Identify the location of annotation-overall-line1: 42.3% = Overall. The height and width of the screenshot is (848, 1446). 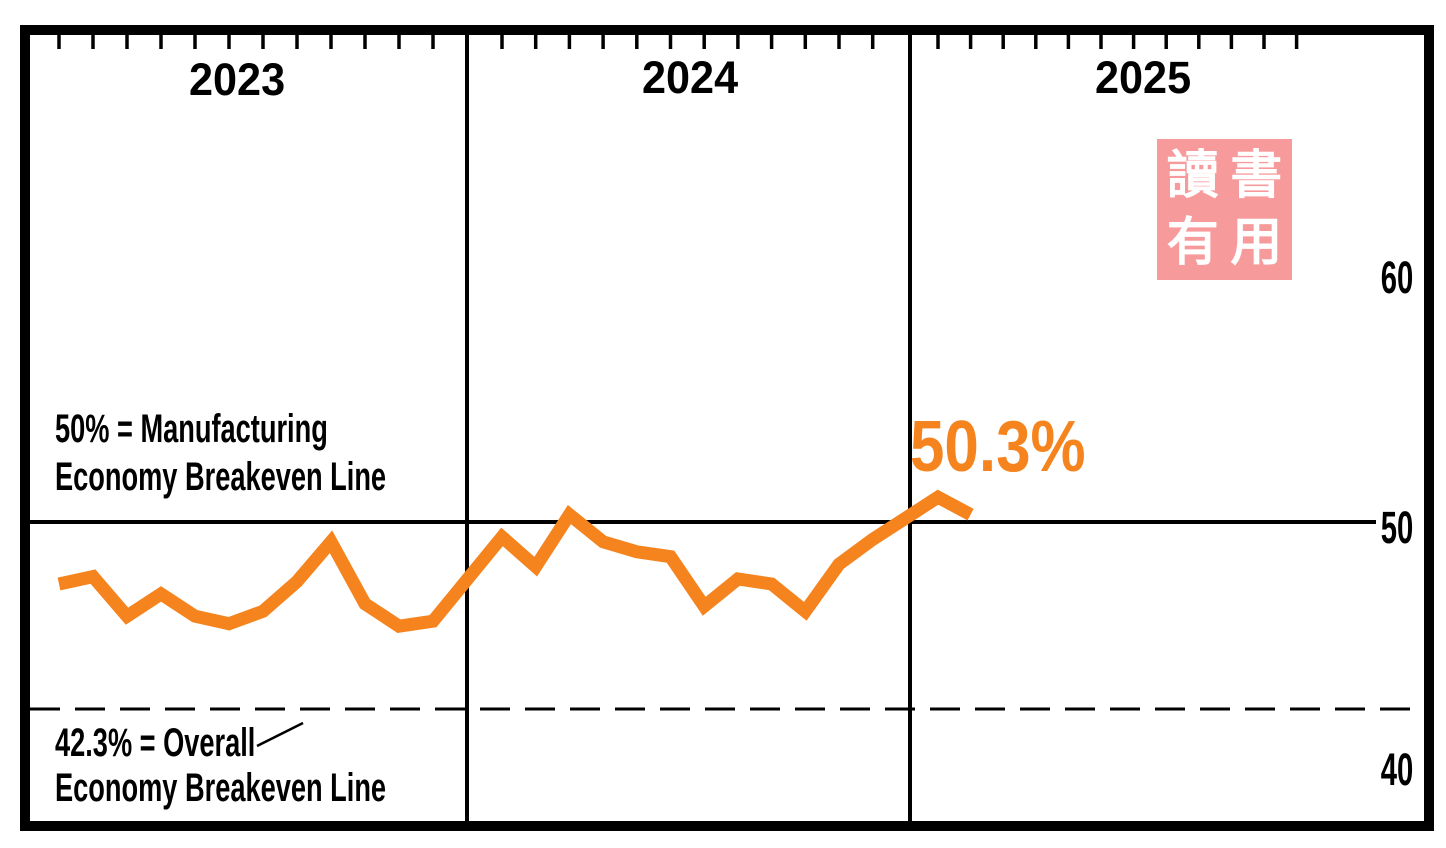
(155, 743).